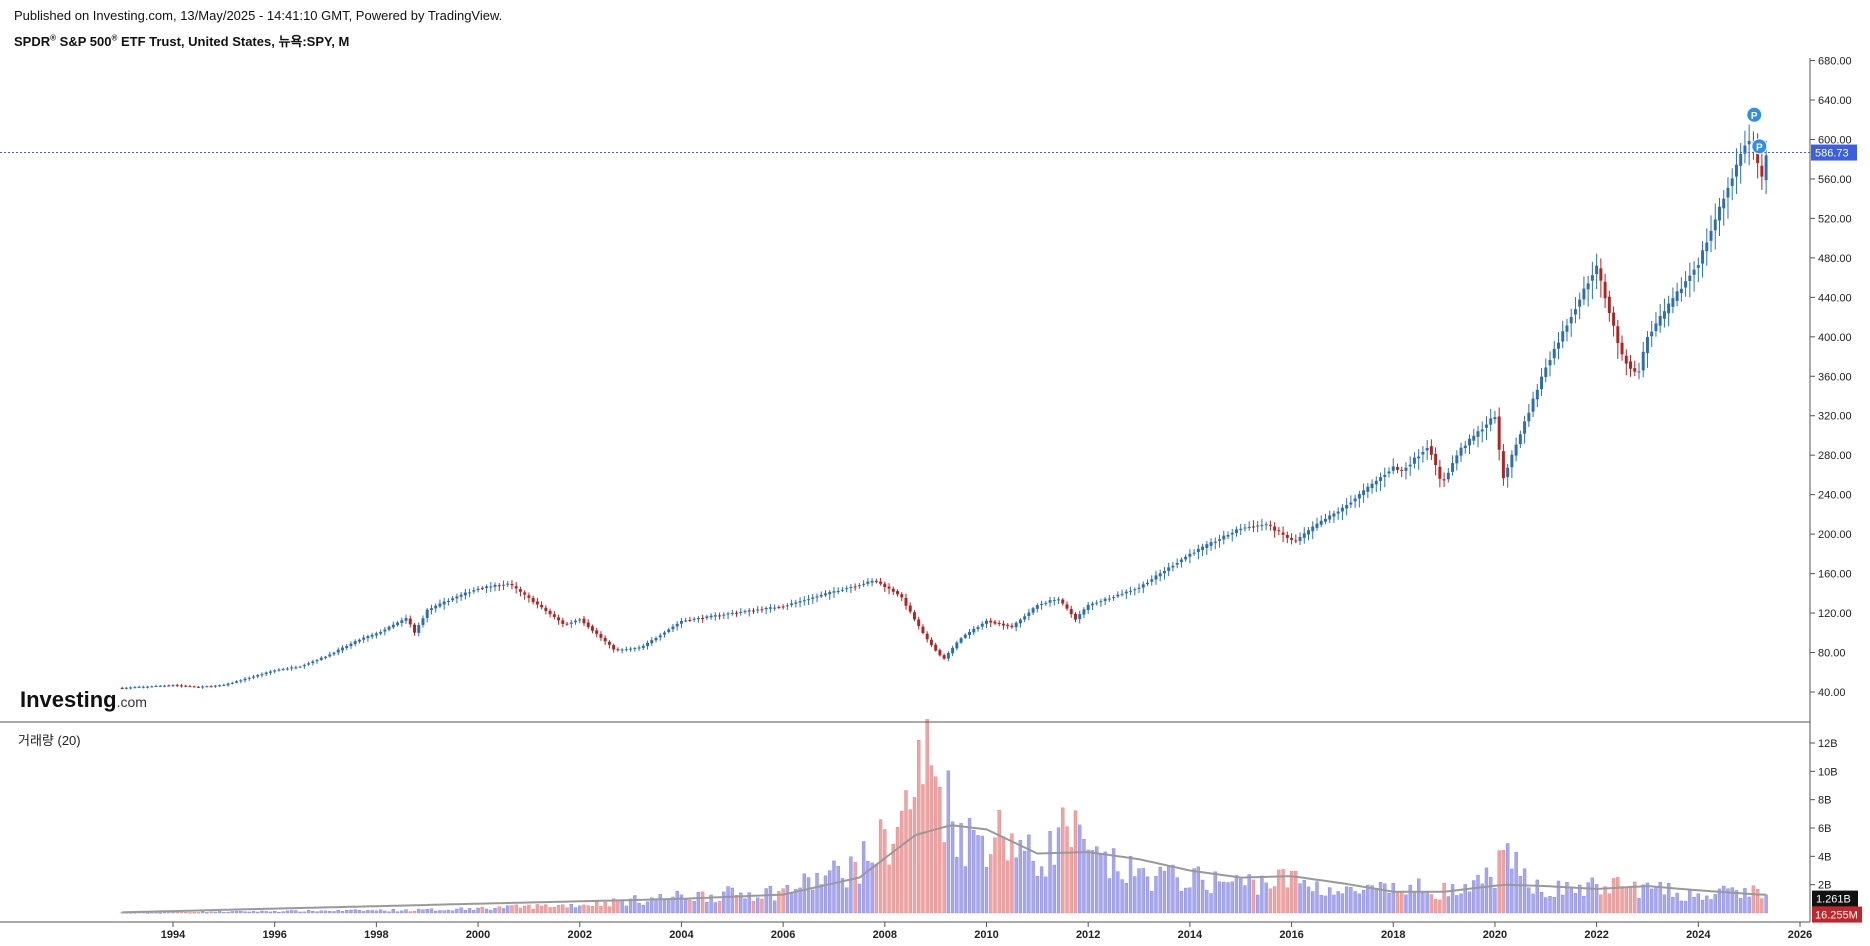 The image size is (1870, 946). Describe the element at coordinates (1835, 101) in the screenshot. I see `price-tick-label: 640.00` at that location.